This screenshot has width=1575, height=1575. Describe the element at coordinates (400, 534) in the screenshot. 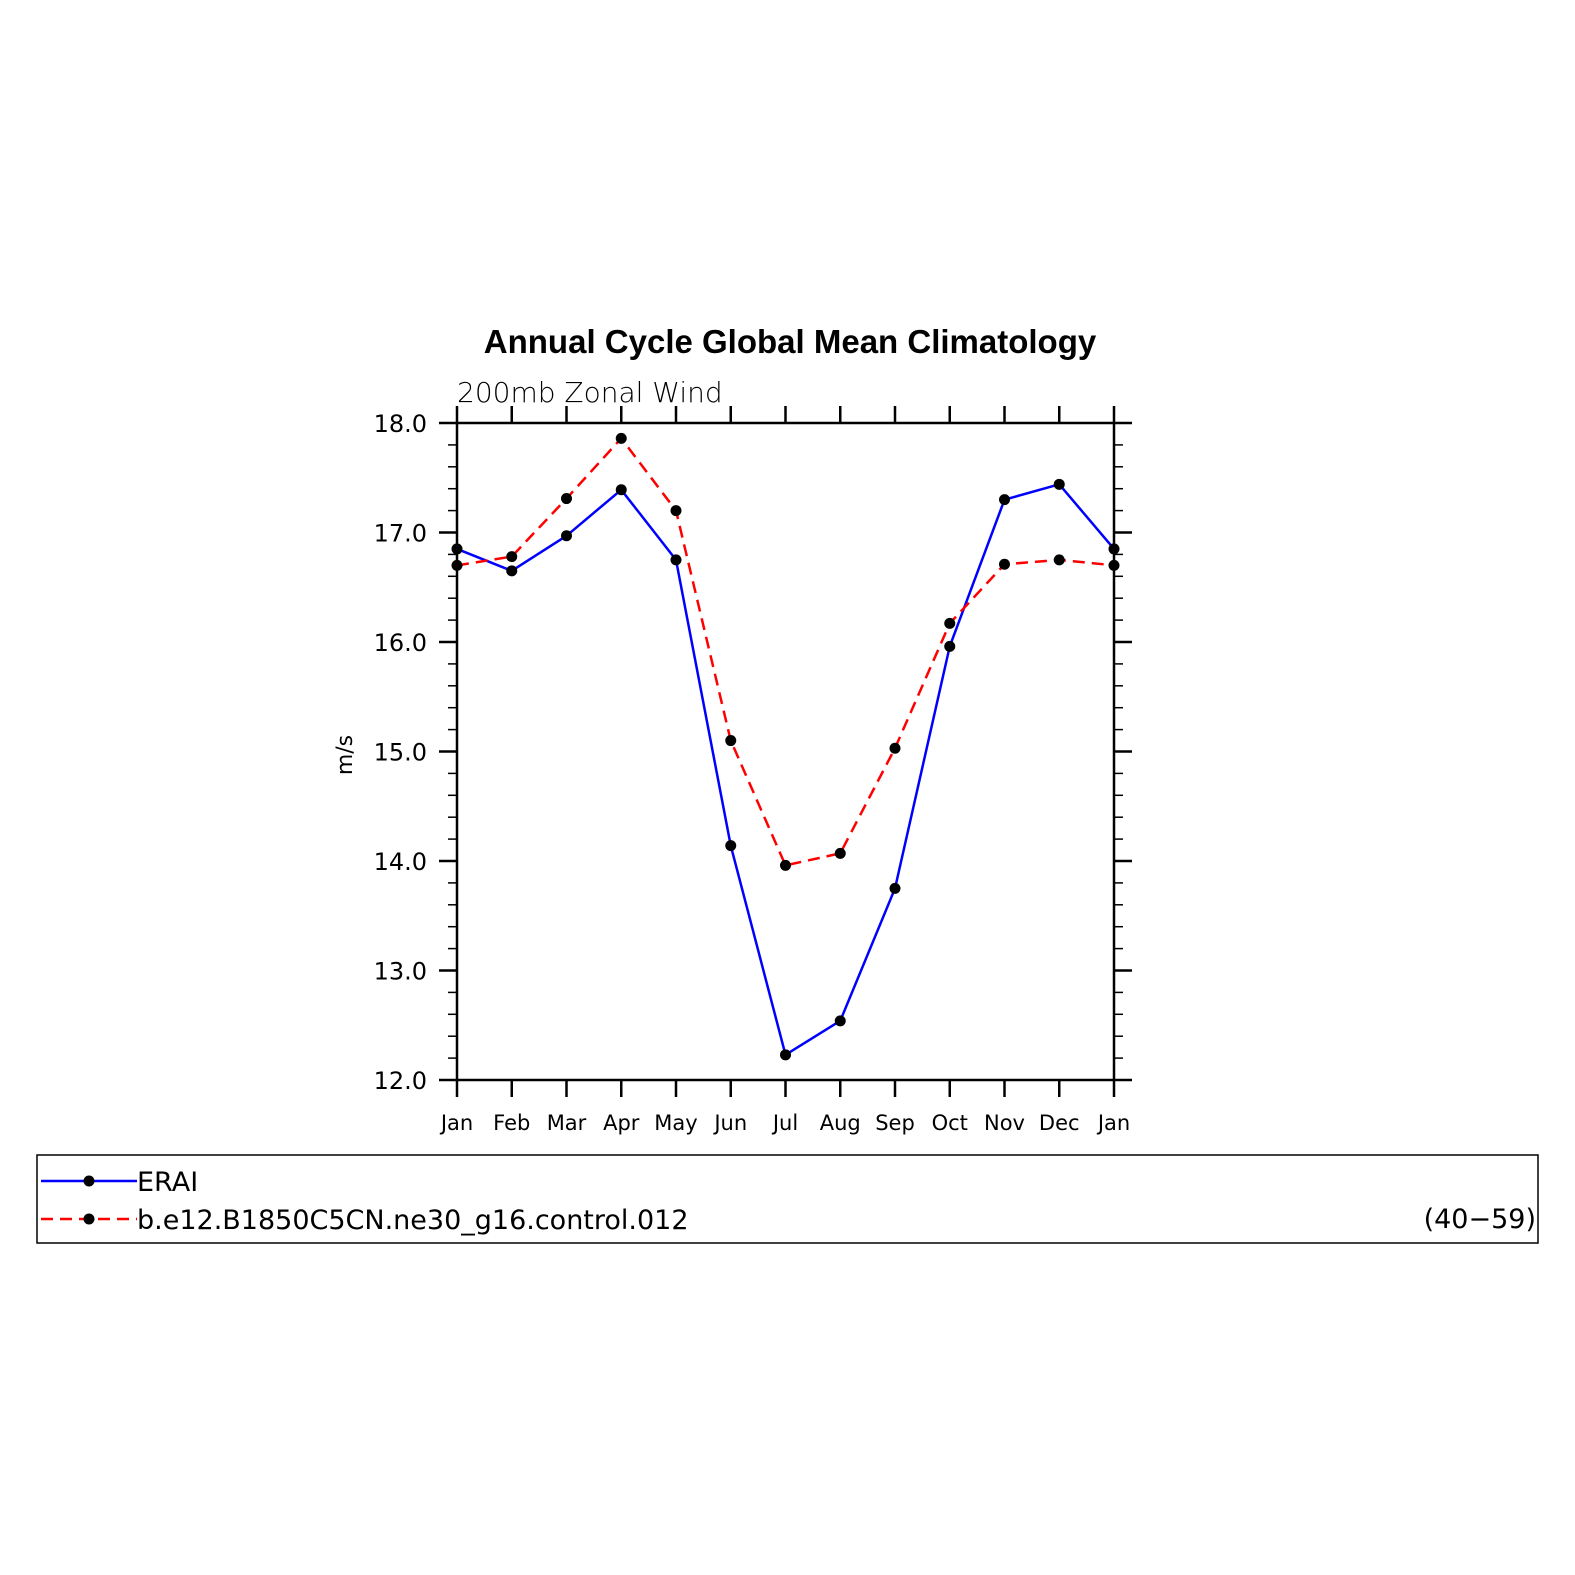

I see `y-tick-label: 17.0` at that location.